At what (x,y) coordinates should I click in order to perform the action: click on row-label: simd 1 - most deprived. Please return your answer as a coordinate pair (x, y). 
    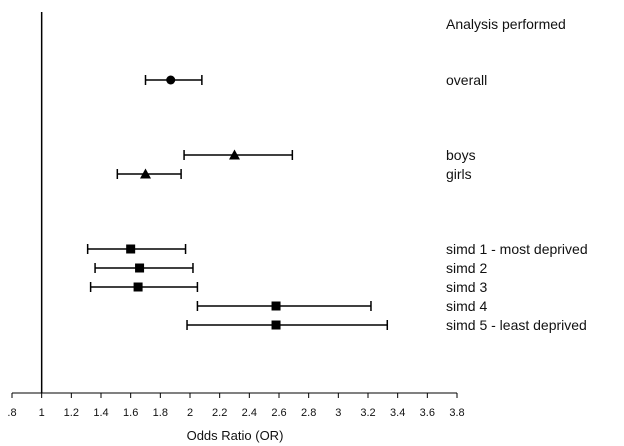
    Looking at the image, I should click on (517, 249).